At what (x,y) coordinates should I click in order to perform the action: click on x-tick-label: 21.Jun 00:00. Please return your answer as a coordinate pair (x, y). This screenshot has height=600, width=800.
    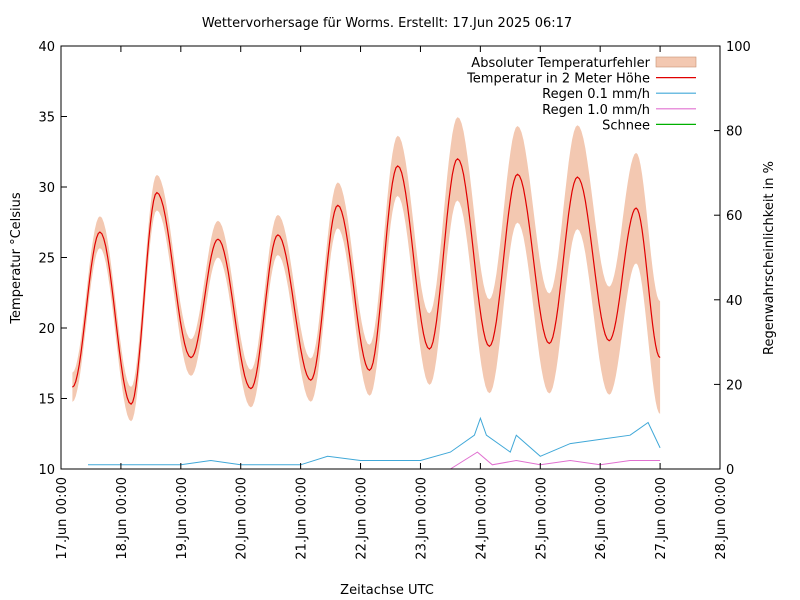
    Looking at the image, I should click on (302, 518).